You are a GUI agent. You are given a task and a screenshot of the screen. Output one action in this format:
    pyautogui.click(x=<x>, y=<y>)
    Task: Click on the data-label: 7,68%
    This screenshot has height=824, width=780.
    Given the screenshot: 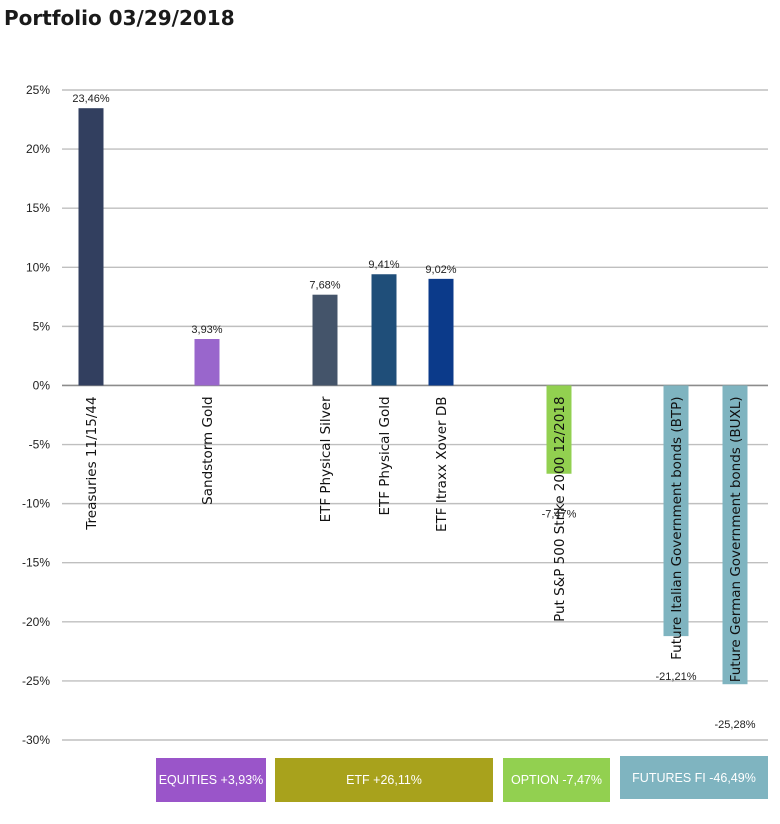 What is the action you would take?
    pyautogui.click(x=324, y=286)
    